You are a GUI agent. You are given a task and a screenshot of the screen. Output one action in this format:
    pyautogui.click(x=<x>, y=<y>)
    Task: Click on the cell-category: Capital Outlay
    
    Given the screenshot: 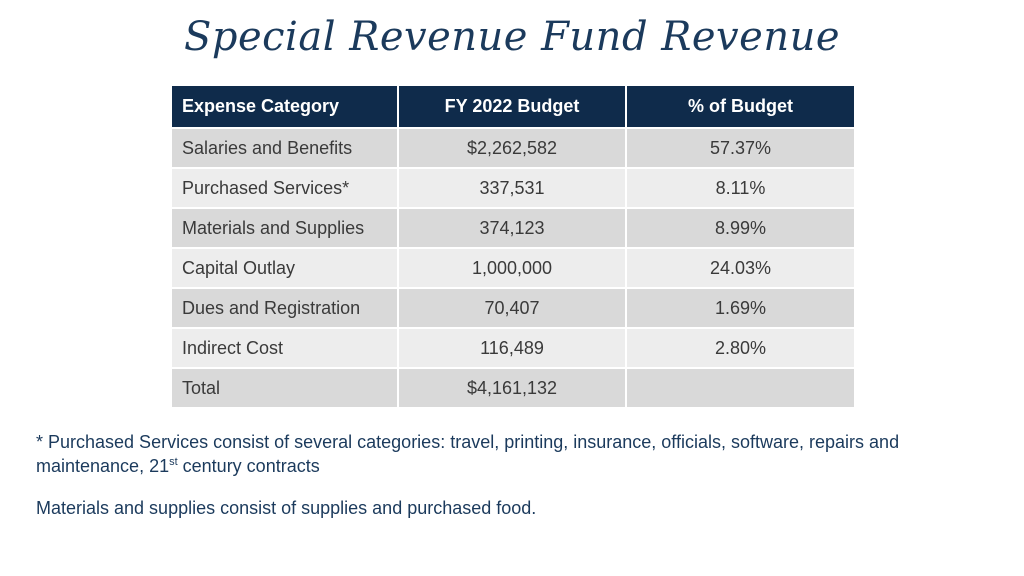 What is the action you would take?
    pyautogui.click(x=284, y=268)
    